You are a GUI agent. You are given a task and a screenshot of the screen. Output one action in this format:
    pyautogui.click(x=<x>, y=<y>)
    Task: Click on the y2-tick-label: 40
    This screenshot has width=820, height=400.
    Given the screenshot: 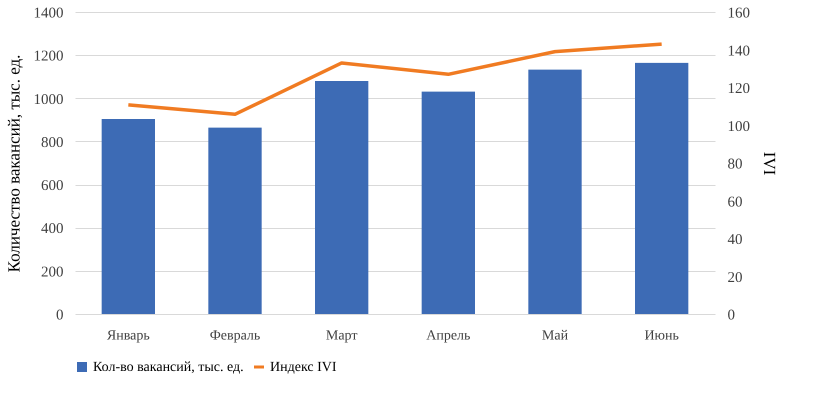 What is the action you would take?
    pyautogui.click(x=735, y=240)
    